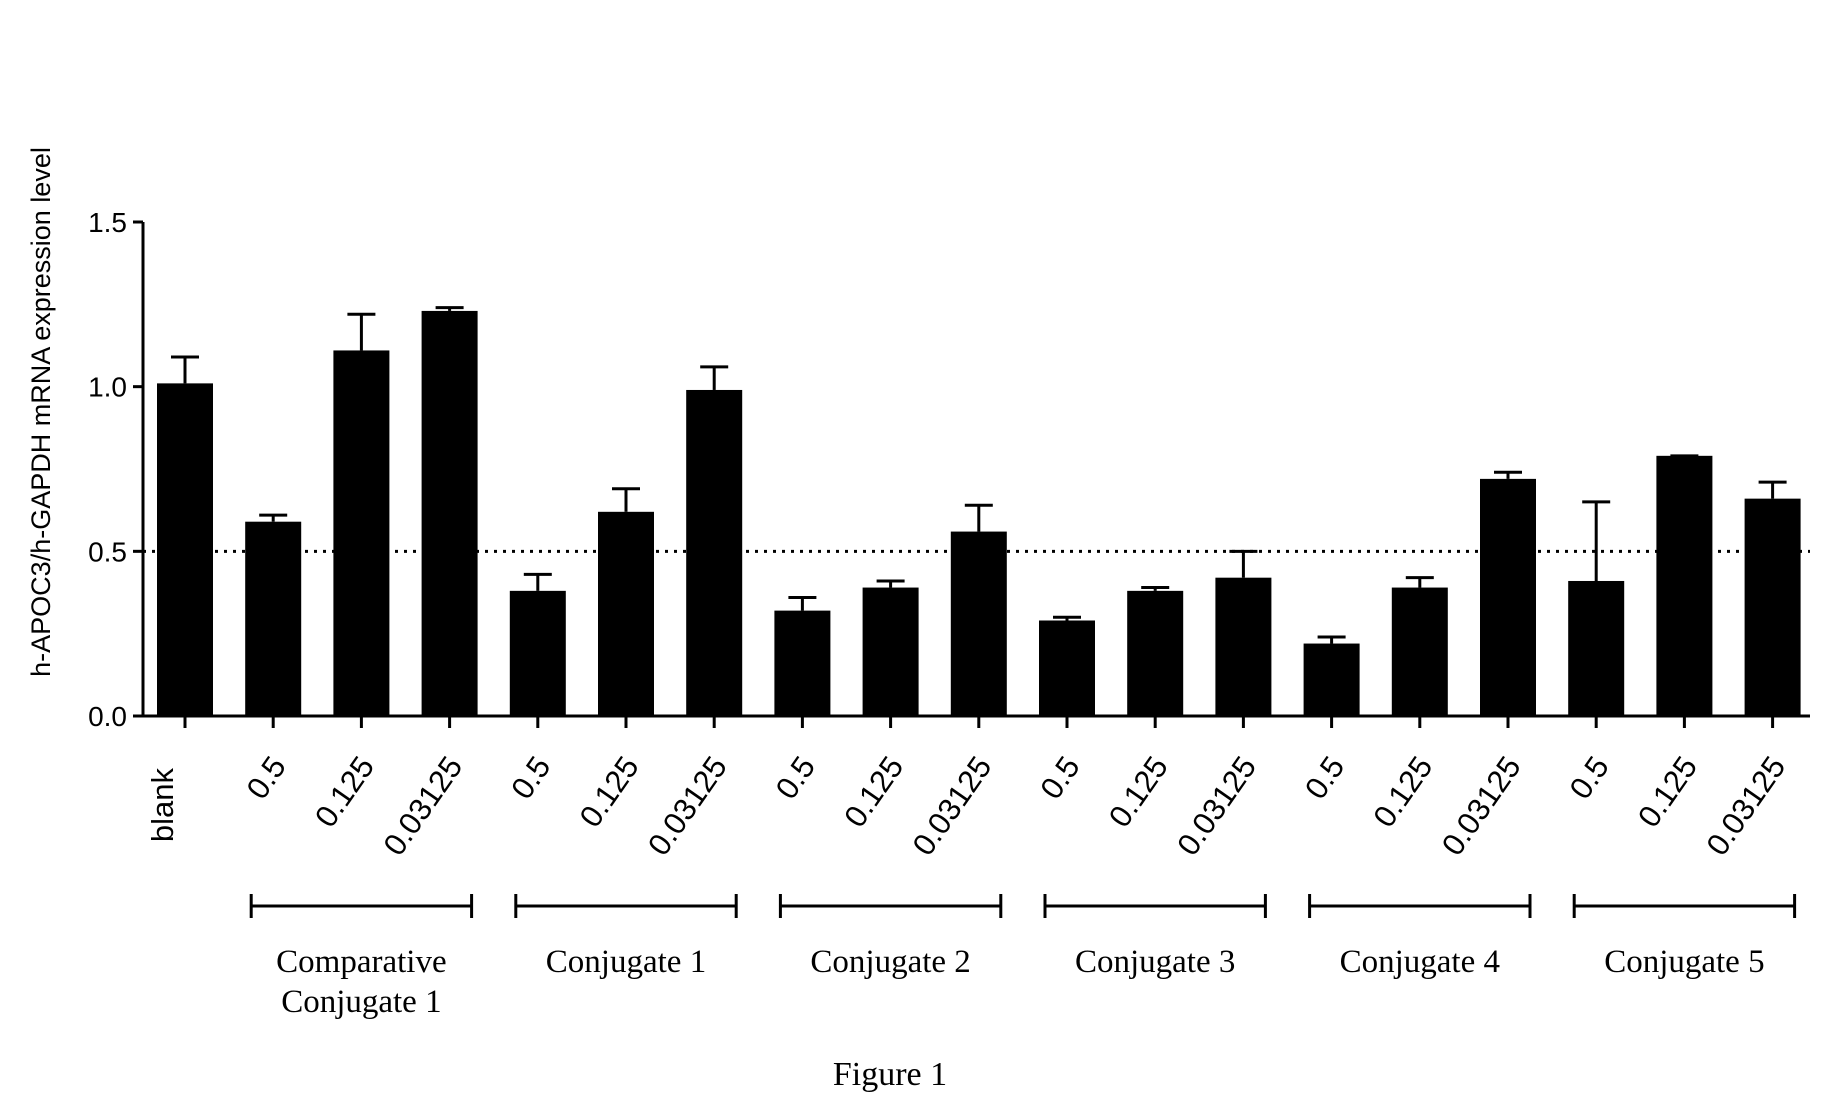 The image size is (1831, 1113). I want to click on y-tick-label: 0.5, so click(107, 551).